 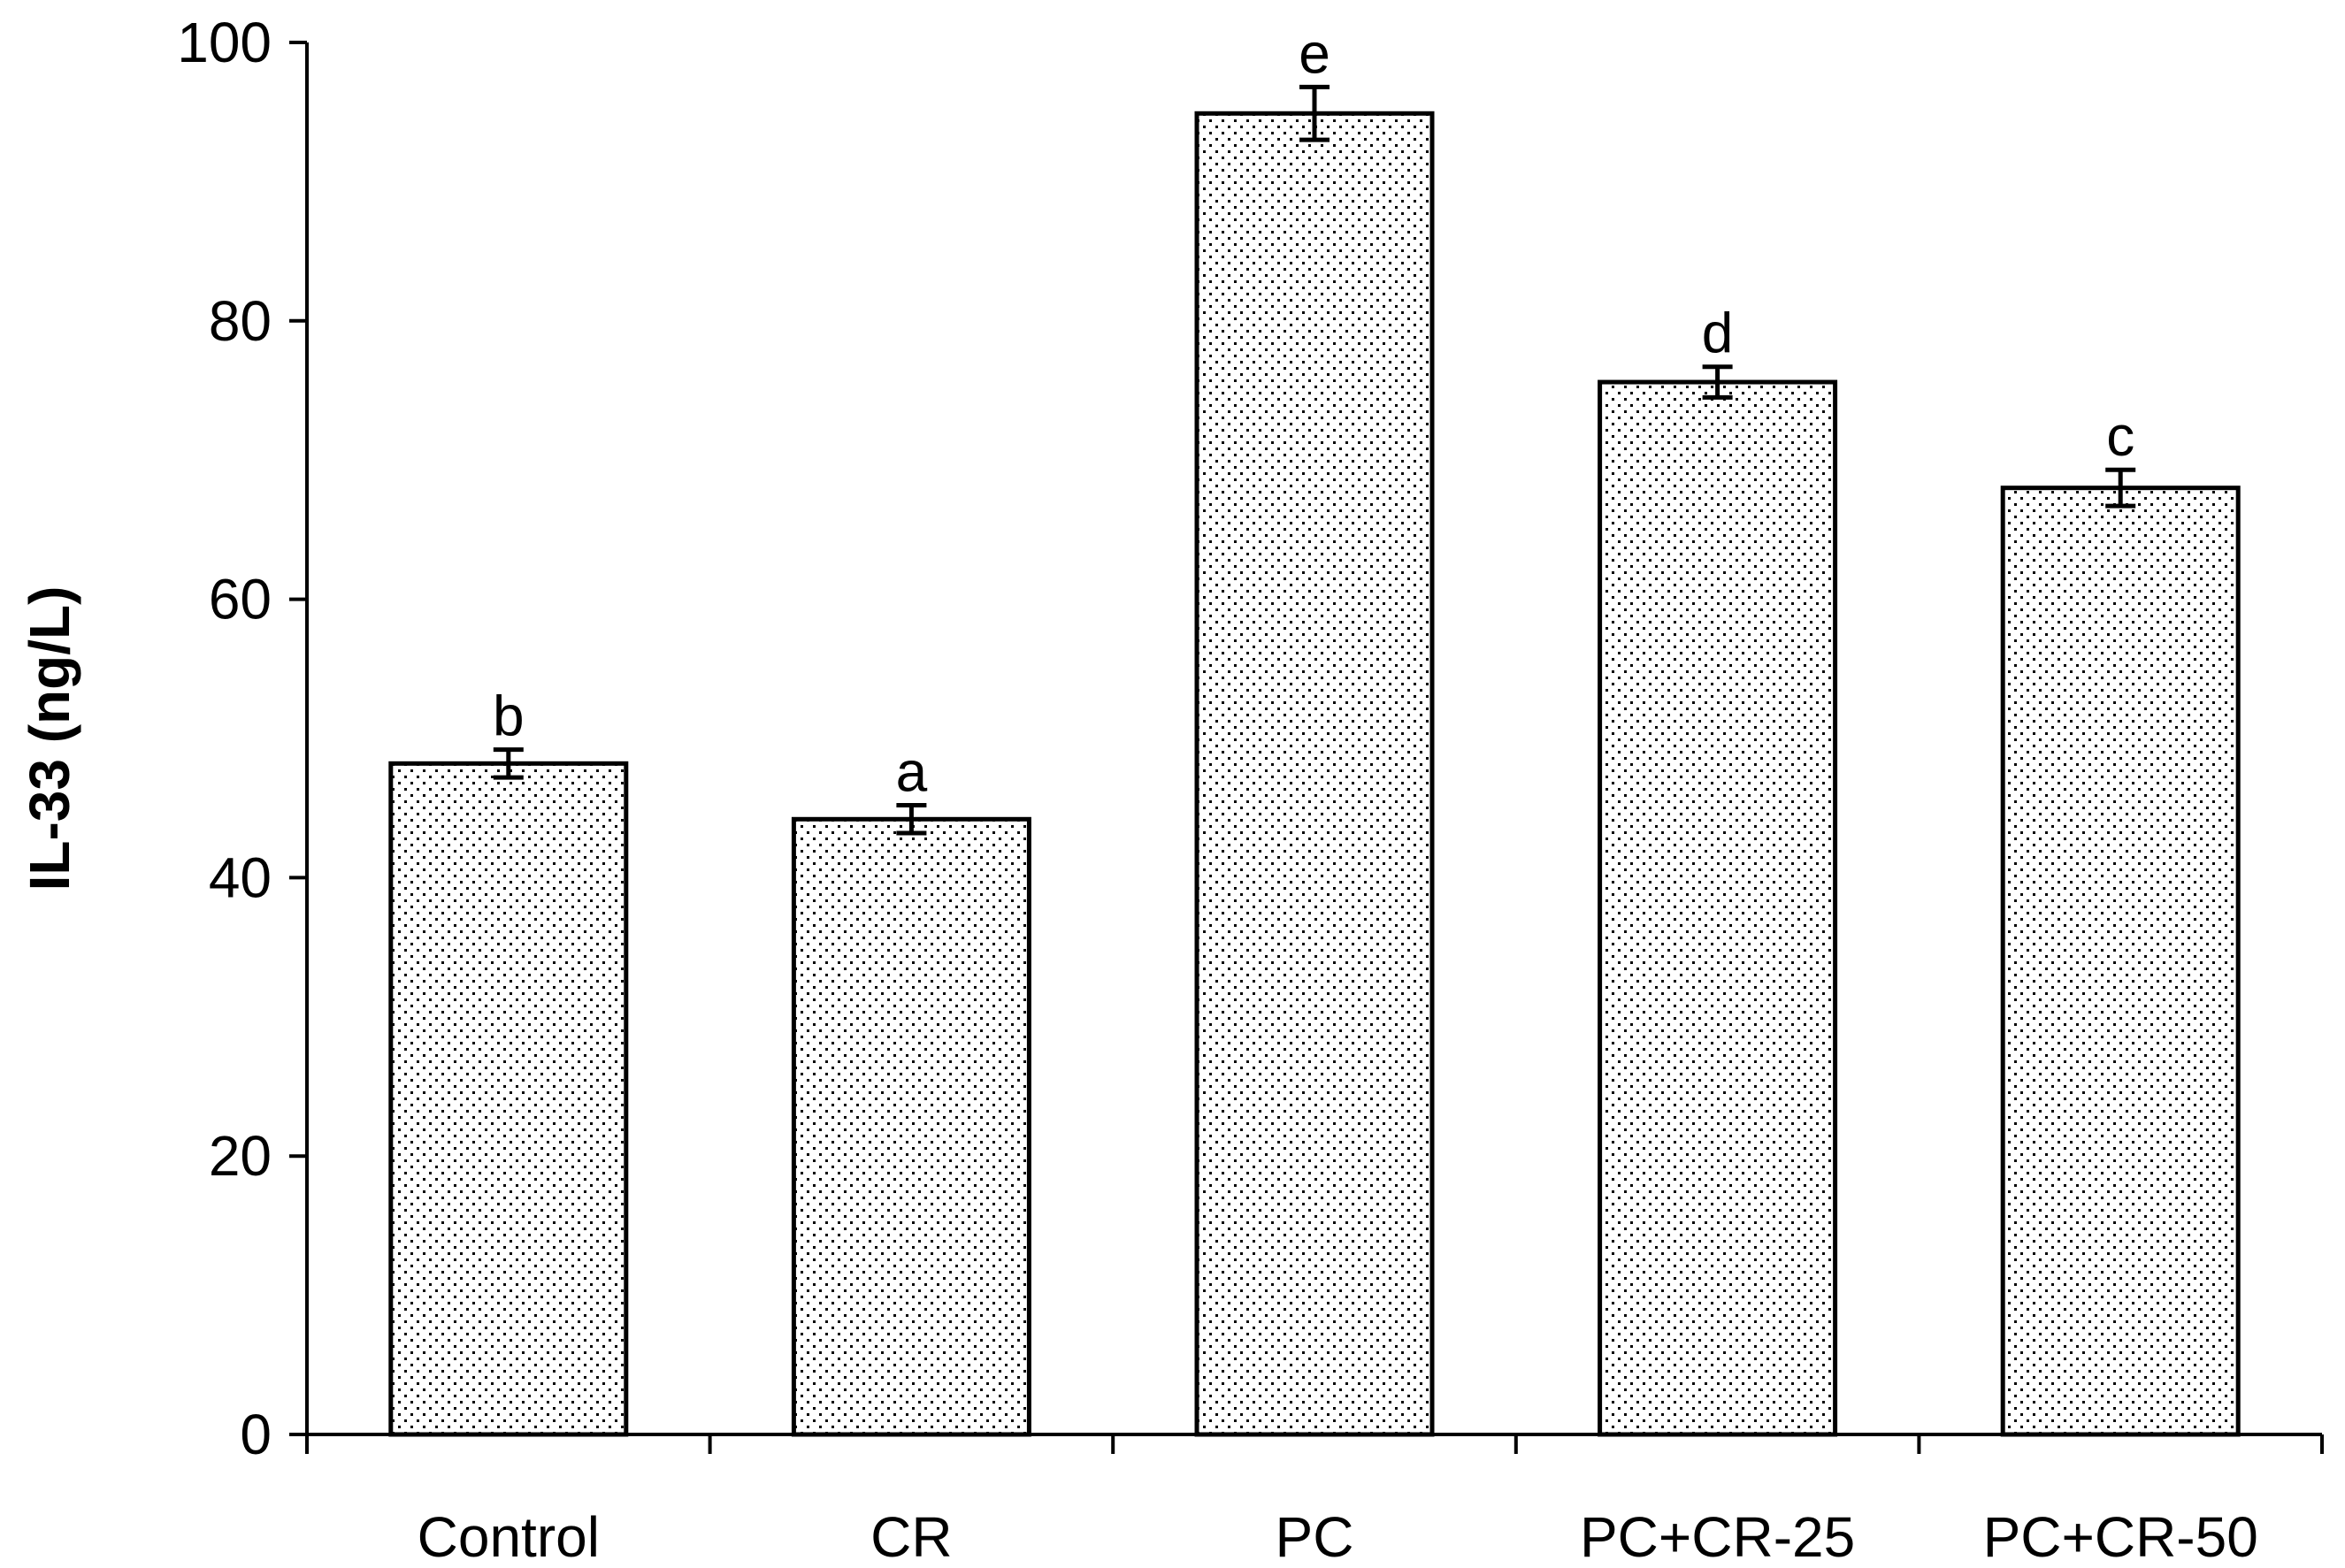 I want to click on category-label-0: Control, so click(x=509, y=1536).